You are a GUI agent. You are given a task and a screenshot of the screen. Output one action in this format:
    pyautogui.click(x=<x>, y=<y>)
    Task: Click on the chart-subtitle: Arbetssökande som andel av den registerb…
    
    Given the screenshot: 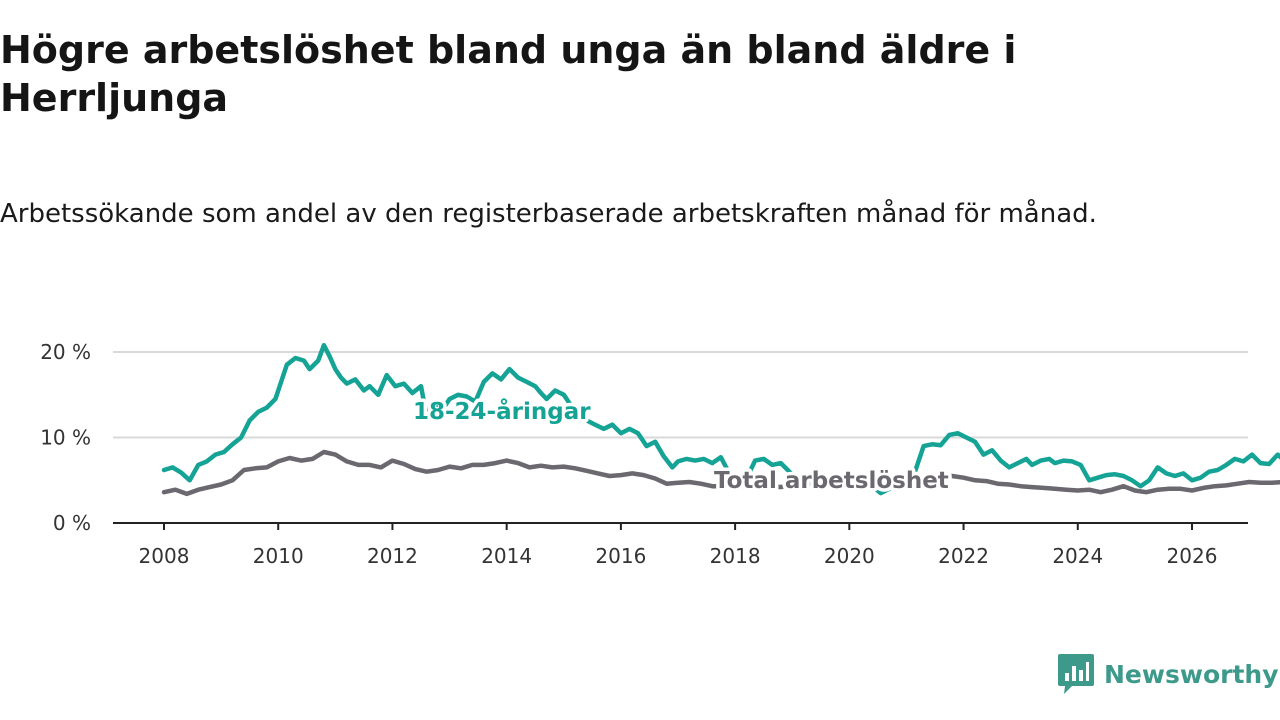 What is the action you would take?
    pyautogui.click(x=548, y=214)
    